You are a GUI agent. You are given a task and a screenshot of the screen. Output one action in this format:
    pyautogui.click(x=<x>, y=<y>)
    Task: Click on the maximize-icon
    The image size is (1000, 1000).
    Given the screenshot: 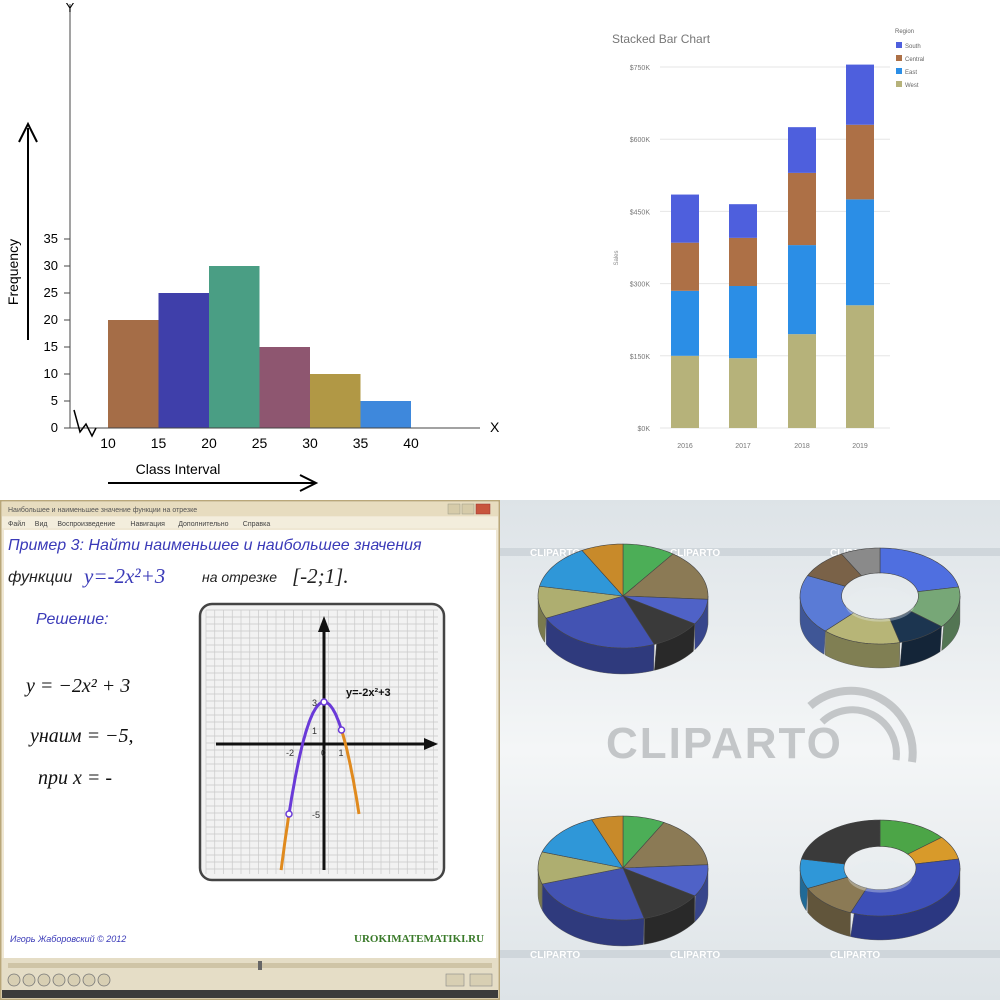 What is the action you would take?
    pyautogui.click(x=468, y=509)
    